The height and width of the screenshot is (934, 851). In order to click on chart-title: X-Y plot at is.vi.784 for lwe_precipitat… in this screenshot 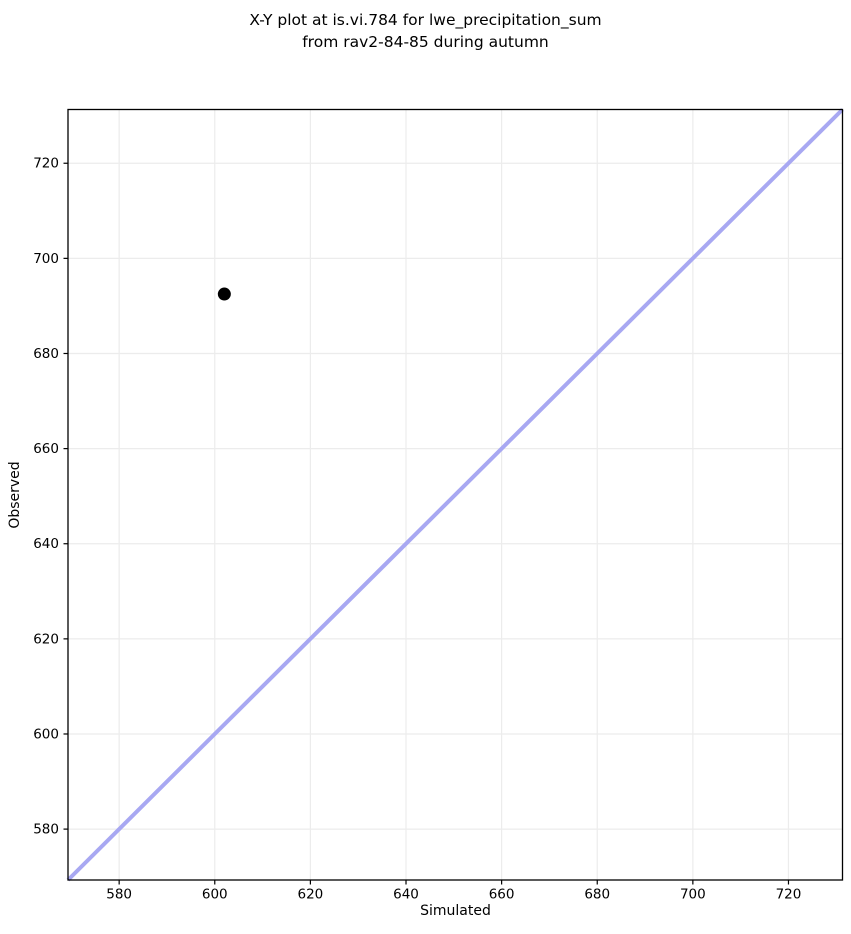, I will do `click(425, 31)`.